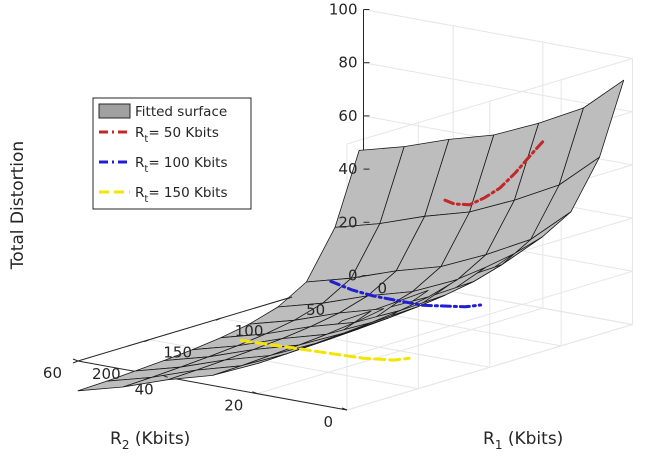  I want to click on legend-label-rt50: Rt= 50 Kbits, so click(177, 135).